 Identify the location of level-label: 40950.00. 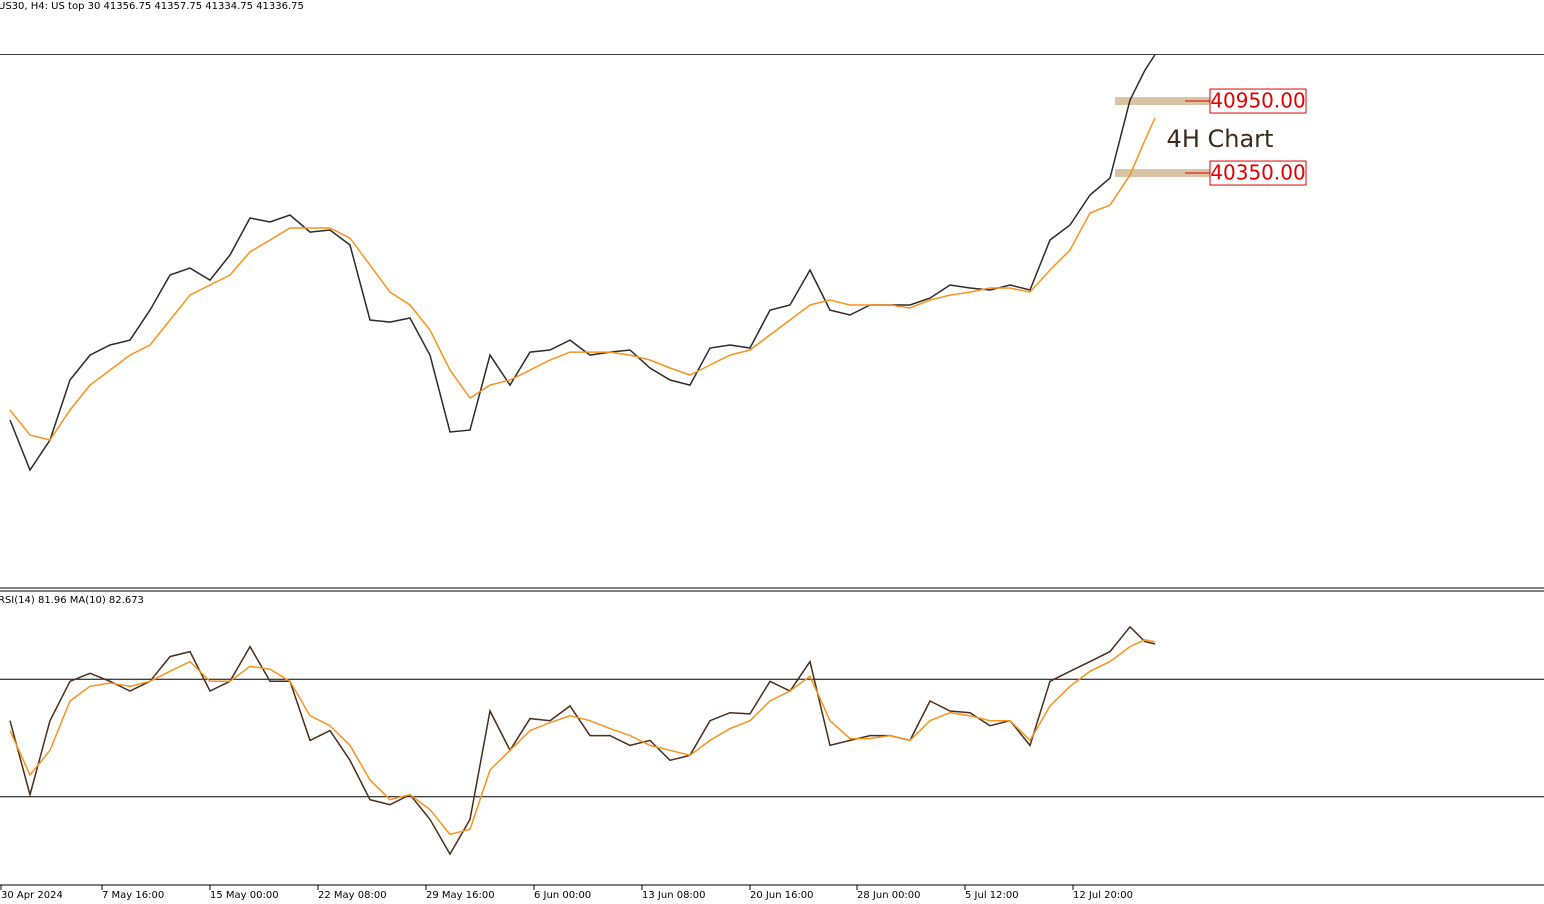
(1257, 101).